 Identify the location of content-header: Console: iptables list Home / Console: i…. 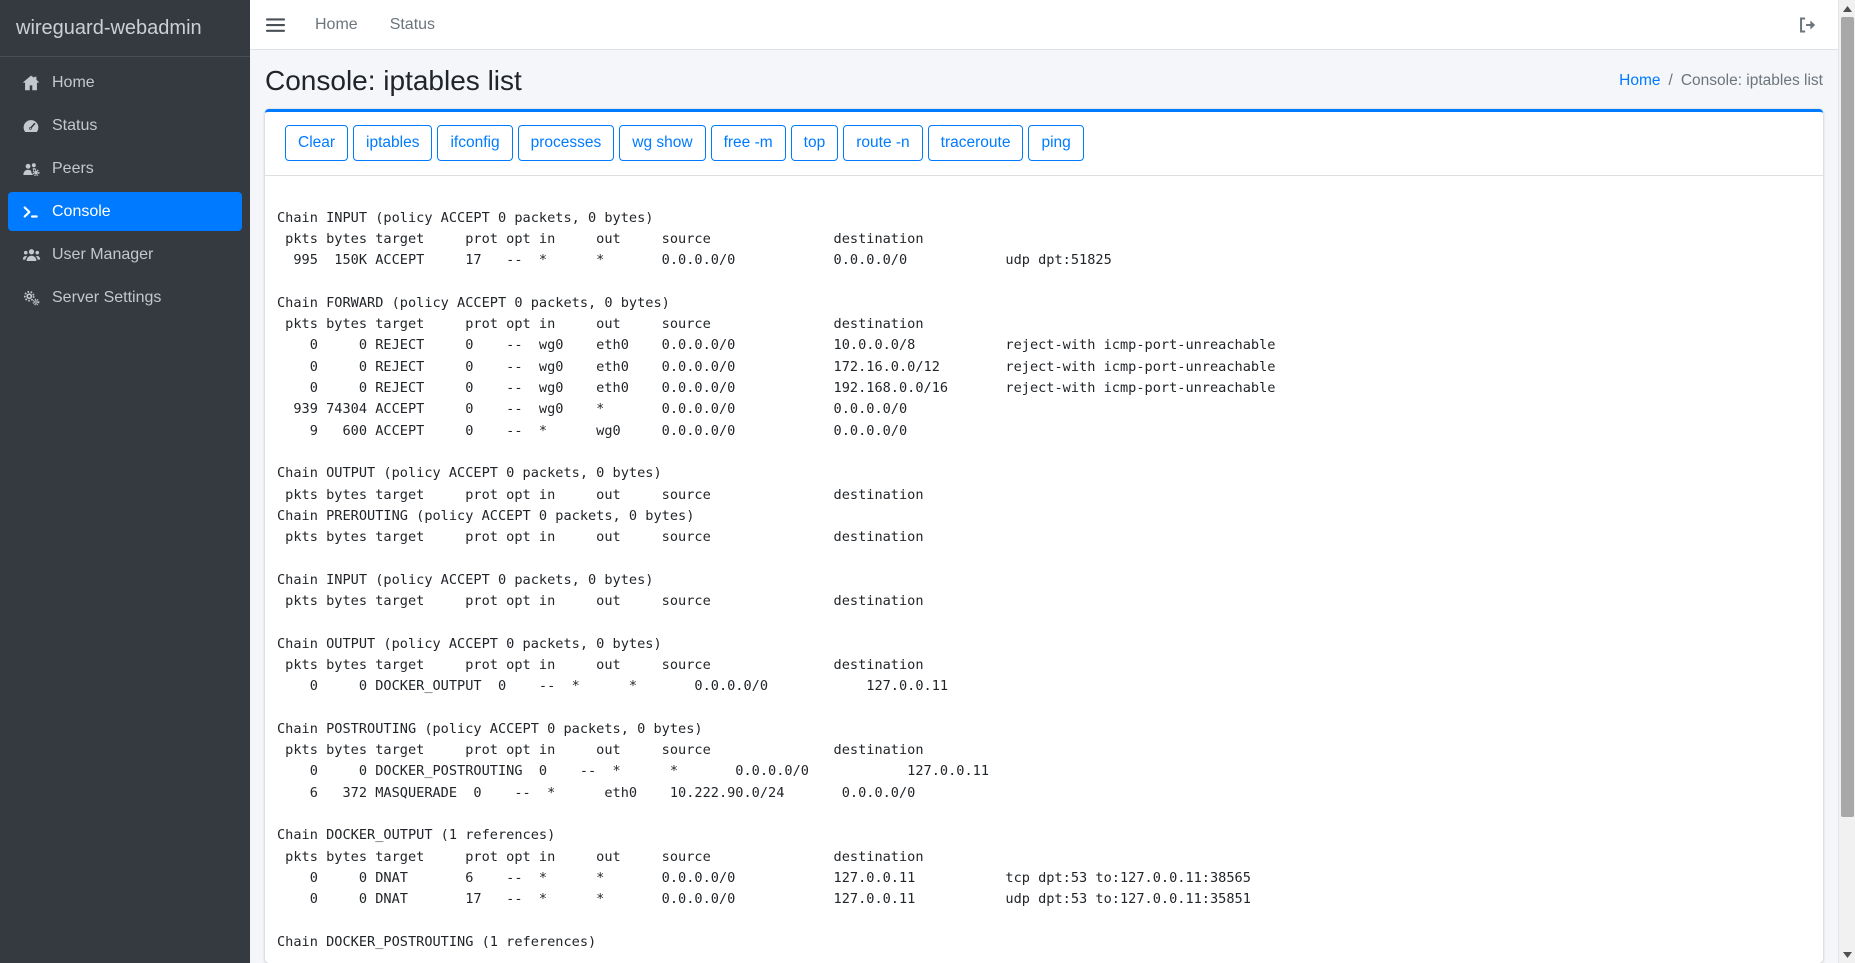
(1044, 78).